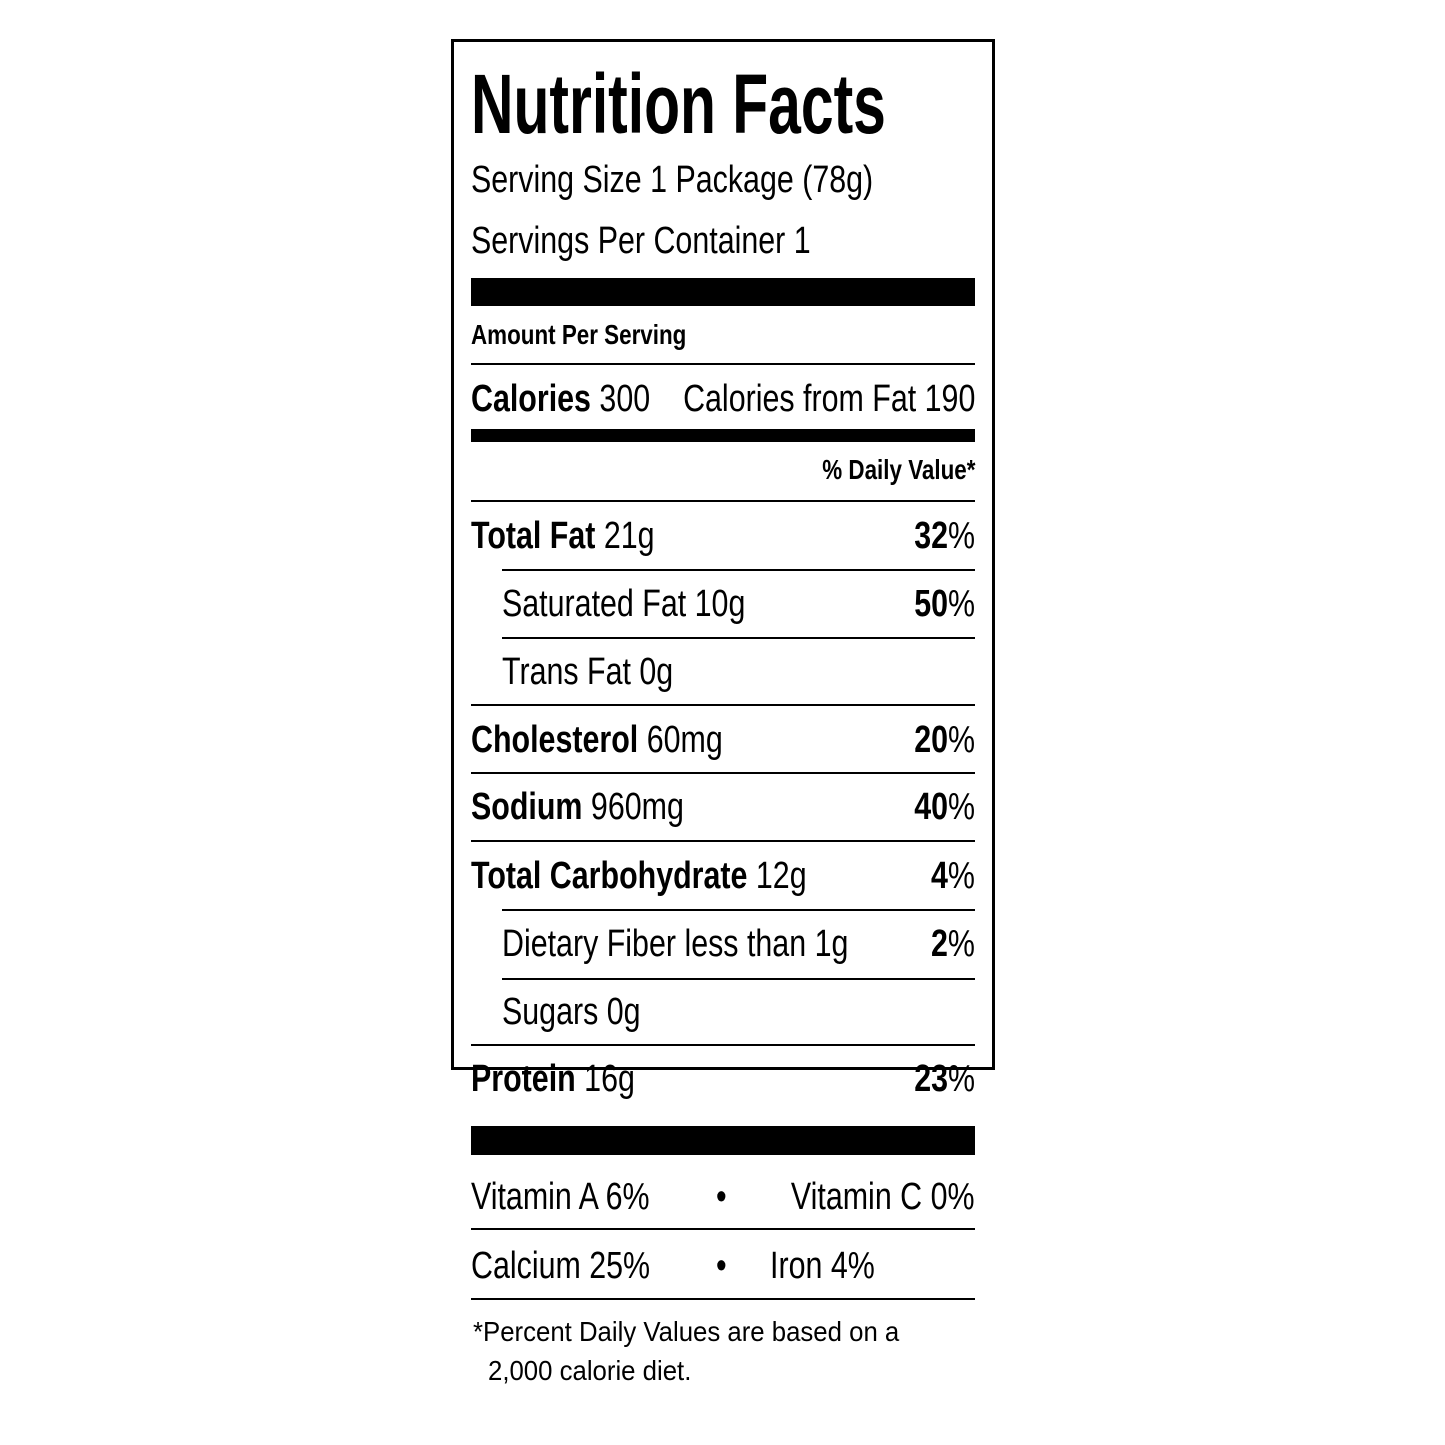 The height and width of the screenshot is (1445, 1445). Describe the element at coordinates (723, 807) in the screenshot. I see `nutrient-row-sodium: Sodium 960mg 40%` at that location.